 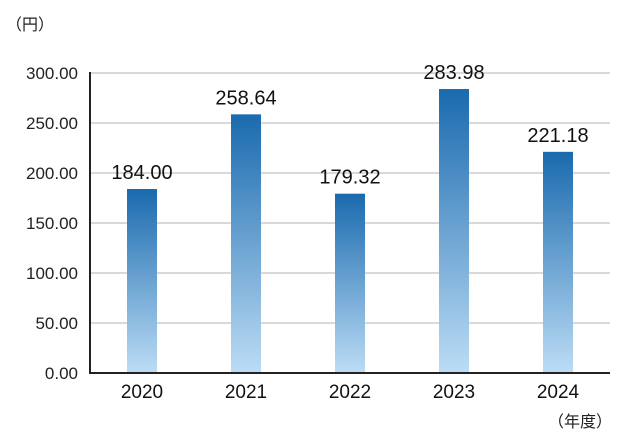 What do you see at coordinates (349, 178) in the screenshot?
I see `data-label-2022: 179.32` at bounding box center [349, 178].